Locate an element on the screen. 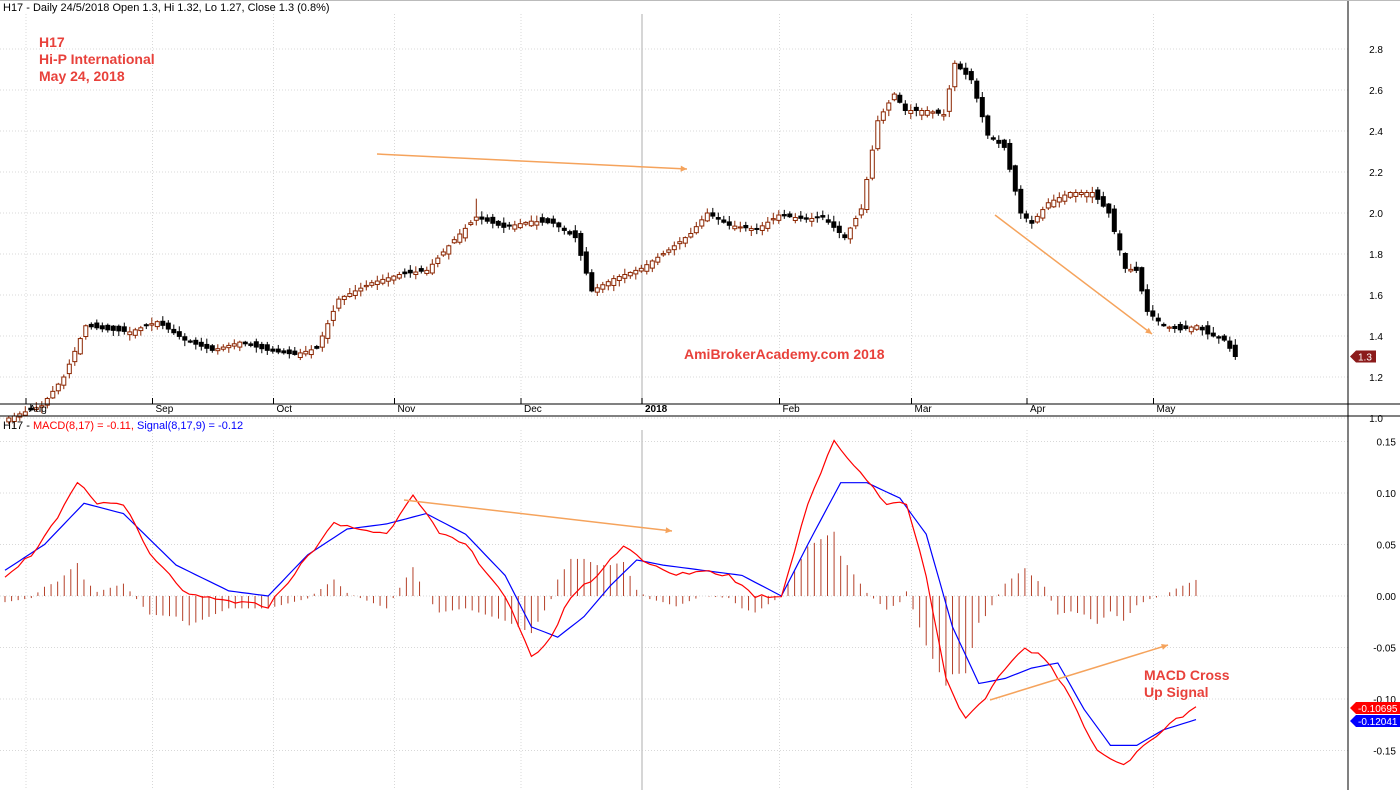 Image resolution: width=1400 pixels, height=795 pixels. x-axis-labels: Aug Sep Oct Nov Dec 2018 Feb Mar Apr May is located at coordinates (602, 409).